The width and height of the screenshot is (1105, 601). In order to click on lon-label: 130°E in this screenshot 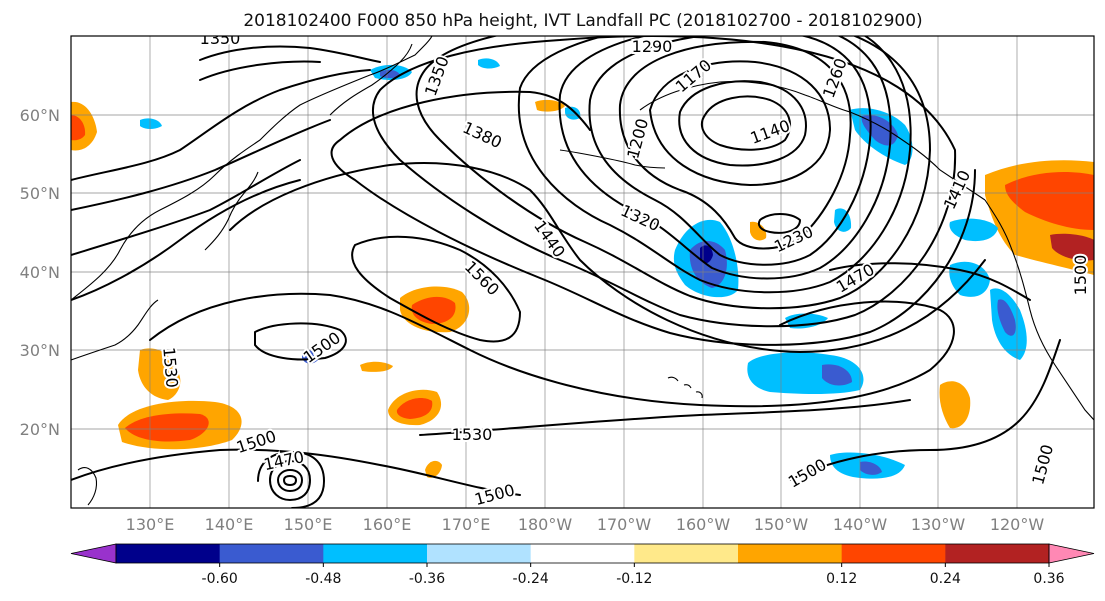, I will do `click(150, 524)`.